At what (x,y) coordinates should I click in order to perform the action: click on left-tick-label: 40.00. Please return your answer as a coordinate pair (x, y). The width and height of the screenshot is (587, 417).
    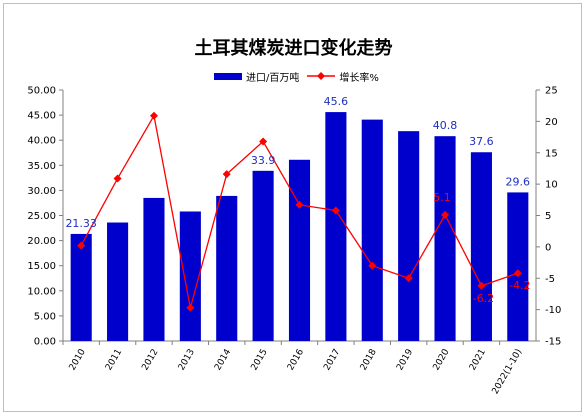
    Looking at the image, I should click on (41, 141).